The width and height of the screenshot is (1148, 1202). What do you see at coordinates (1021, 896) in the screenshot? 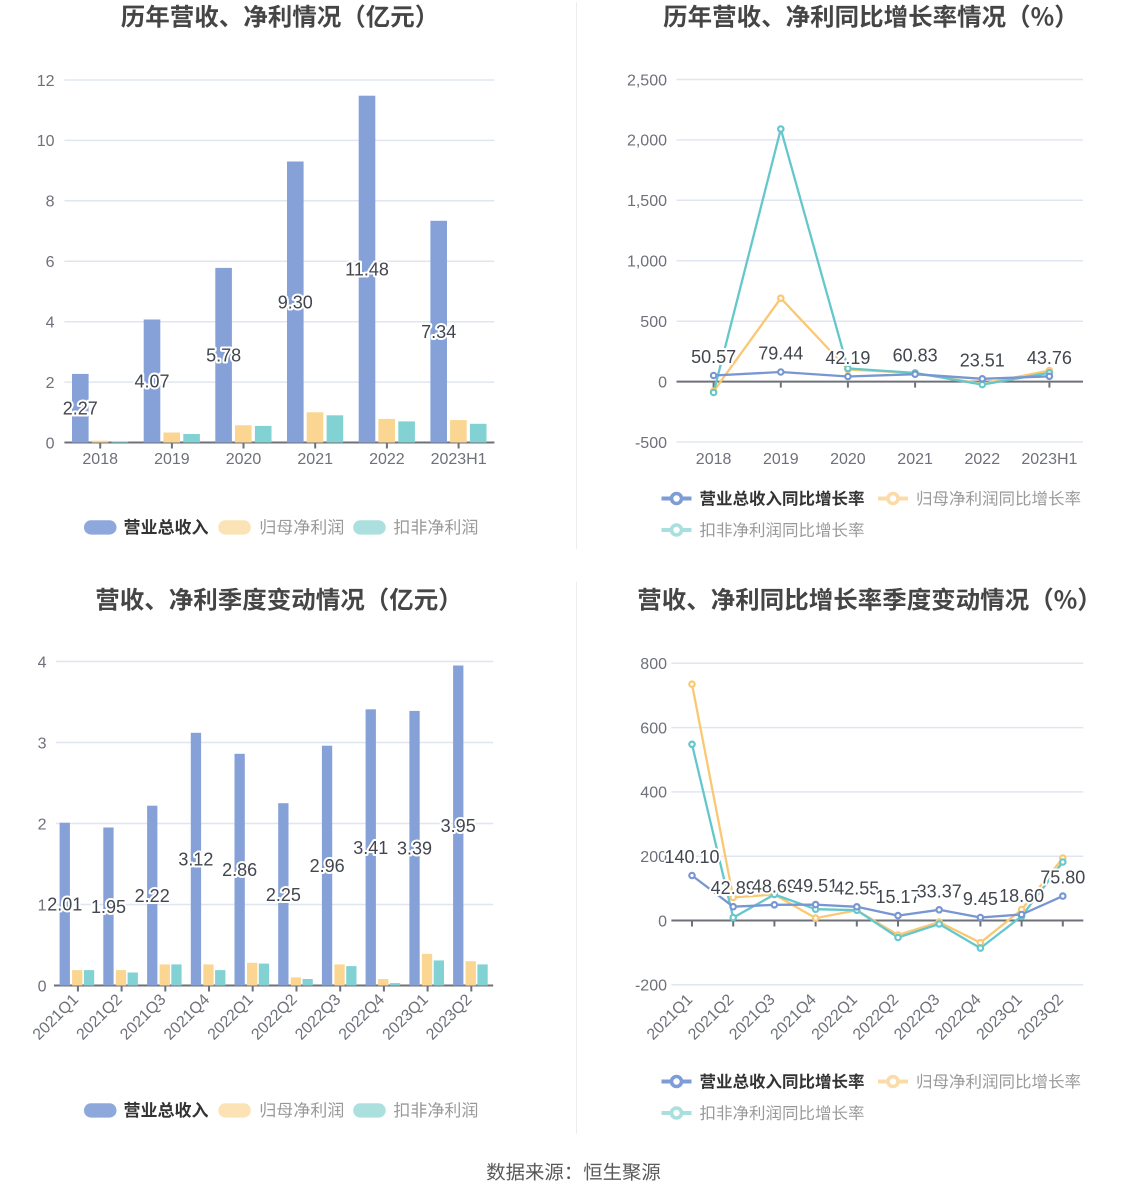
I see `svg-text: 18.60` at bounding box center [1021, 896].